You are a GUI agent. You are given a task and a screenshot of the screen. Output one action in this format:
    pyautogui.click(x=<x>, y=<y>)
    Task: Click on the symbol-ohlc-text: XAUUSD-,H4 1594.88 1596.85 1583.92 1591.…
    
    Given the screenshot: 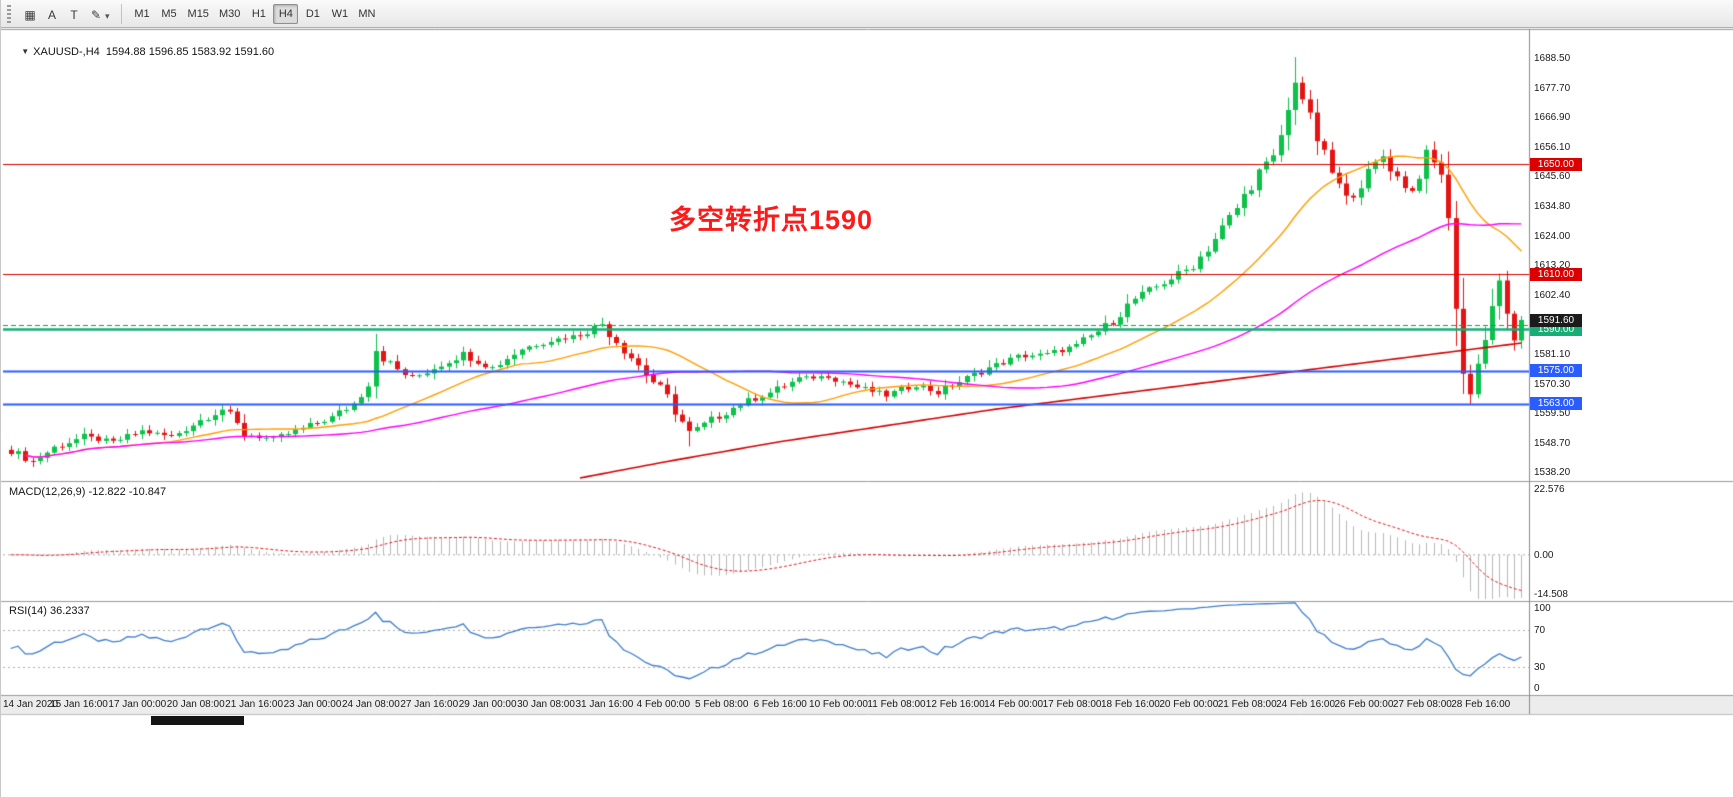 What is the action you would take?
    pyautogui.click(x=154, y=52)
    